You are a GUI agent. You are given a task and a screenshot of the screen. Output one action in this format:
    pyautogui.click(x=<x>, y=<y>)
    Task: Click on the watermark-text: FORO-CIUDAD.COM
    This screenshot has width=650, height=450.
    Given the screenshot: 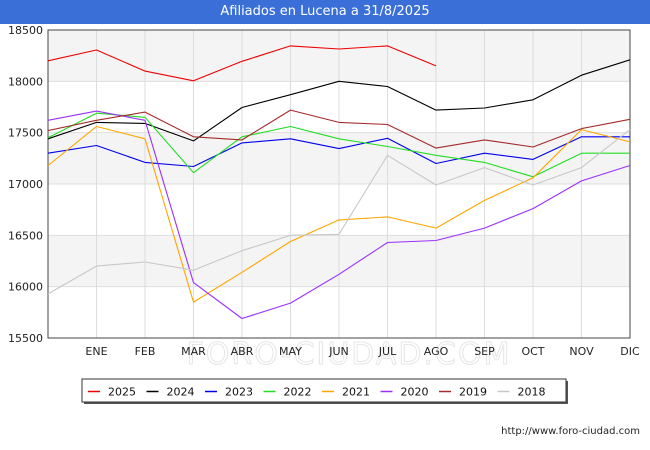 What is the action you would take?
    pyautogui.click(x=349, y=354)
    